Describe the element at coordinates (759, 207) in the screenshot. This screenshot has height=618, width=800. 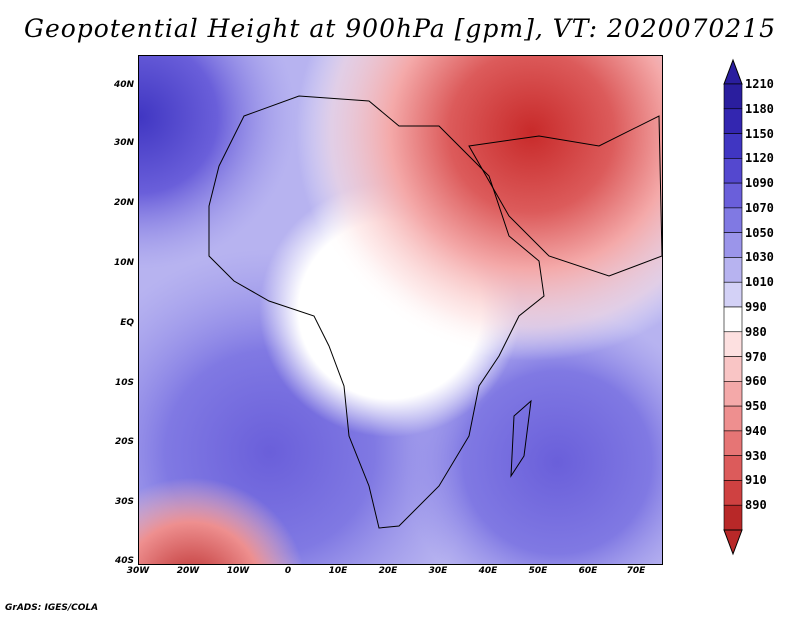
I see `colorbar-label: 1070` at that location.